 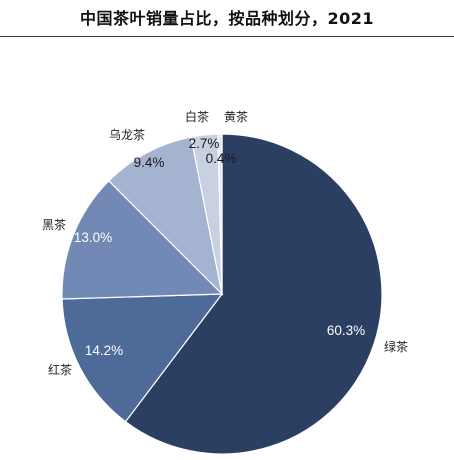 I want to click on slice-value-label: 9.4%, so click(x=149, y=162).